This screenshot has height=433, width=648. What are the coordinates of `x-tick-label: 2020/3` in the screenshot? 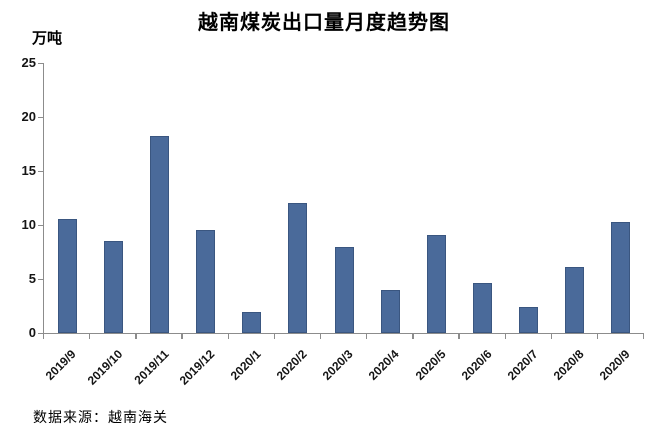 It's located at (338, 365).